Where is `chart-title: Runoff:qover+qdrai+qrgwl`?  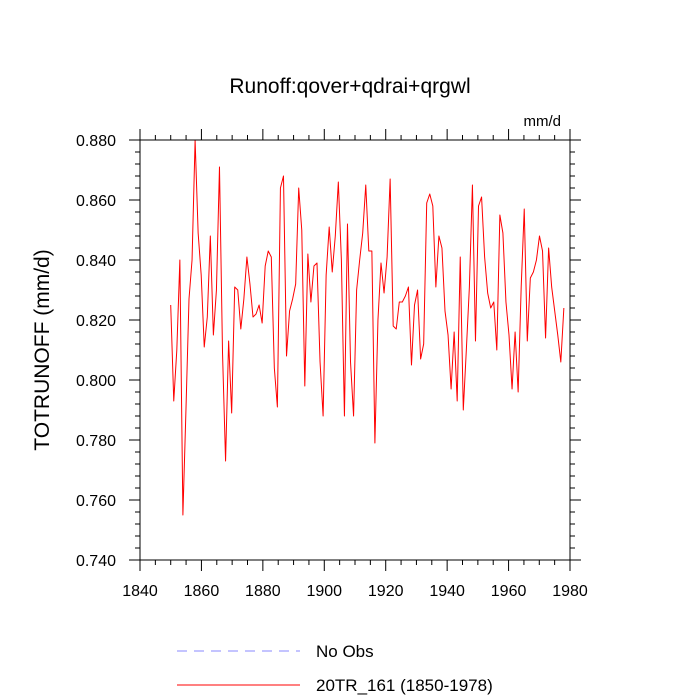
chart-title: Runoff:qover+qdrai+qrgwl is located at coordinates (349, 86).